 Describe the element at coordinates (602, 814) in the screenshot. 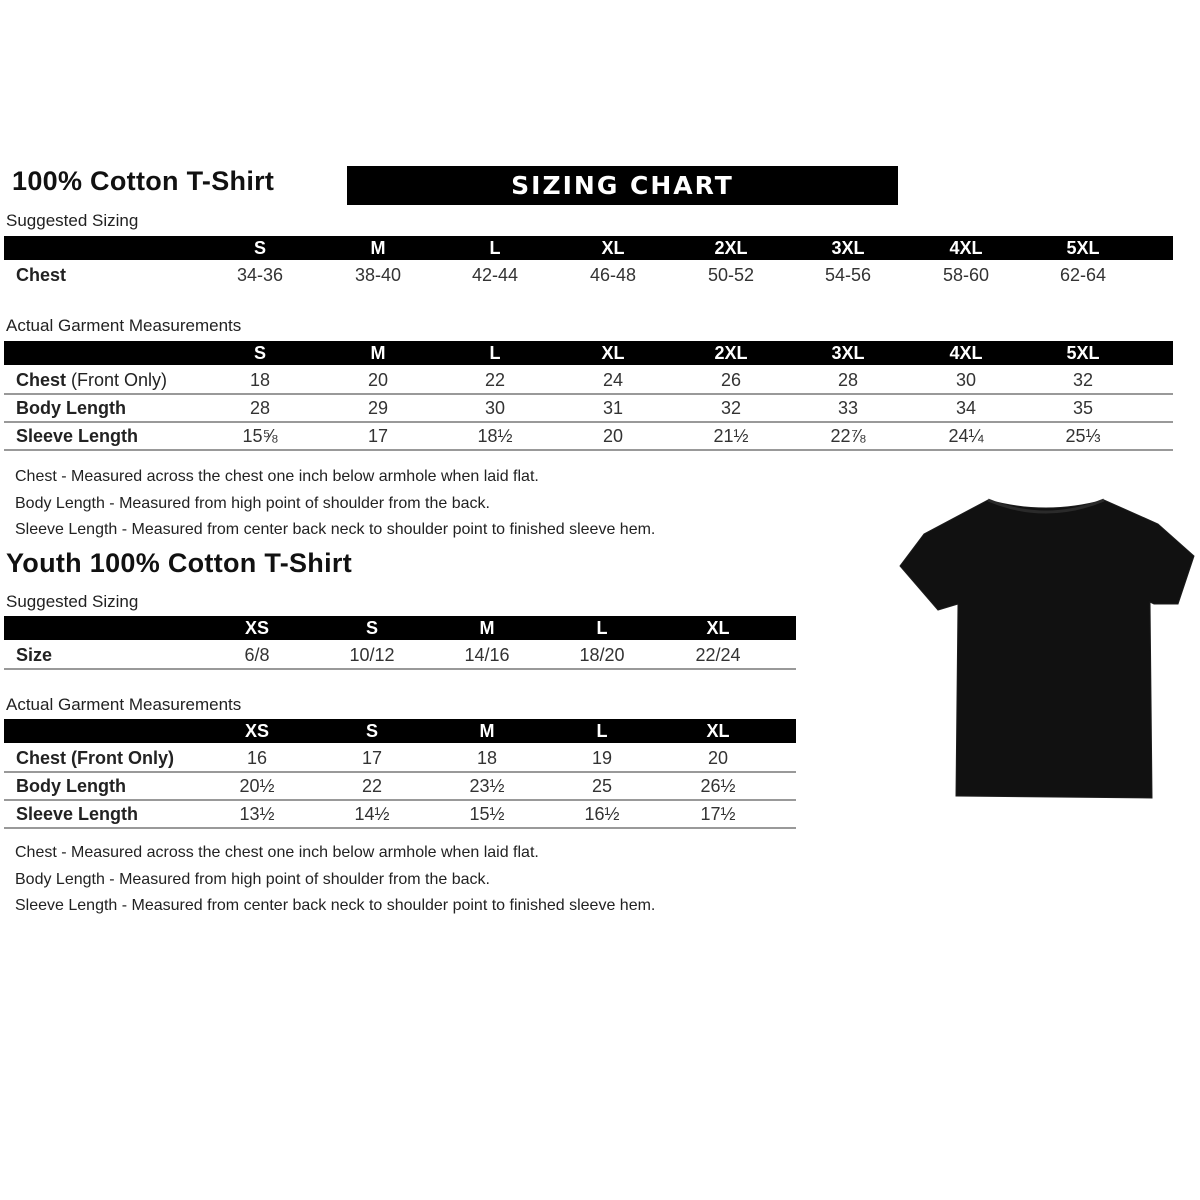

I see `table-cell: 16½` at that location.